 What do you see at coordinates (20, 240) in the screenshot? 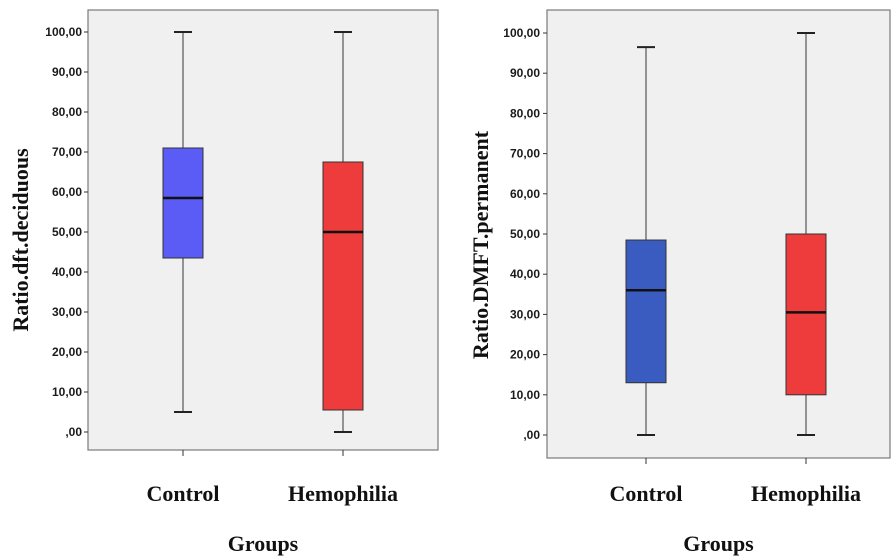
I see `y-axis-label: Ratio.dft.deciduous` at bounding box center [20, 240].